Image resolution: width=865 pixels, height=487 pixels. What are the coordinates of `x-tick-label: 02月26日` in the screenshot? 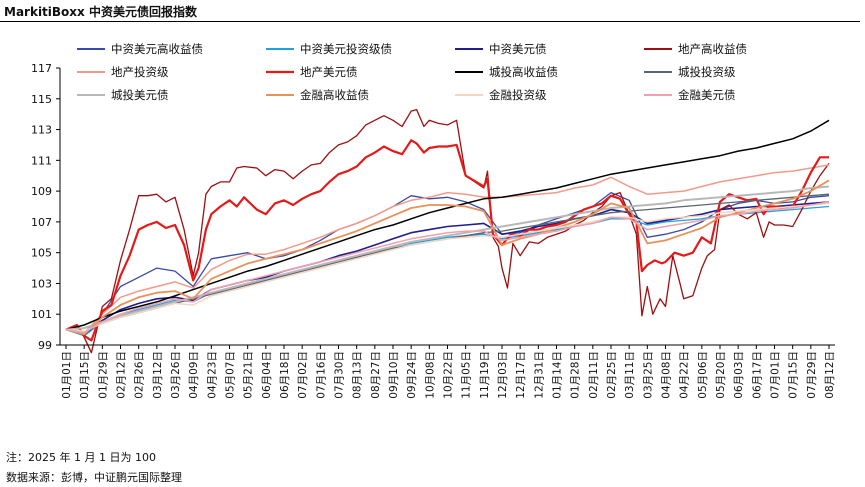 It's located at (140, 375).